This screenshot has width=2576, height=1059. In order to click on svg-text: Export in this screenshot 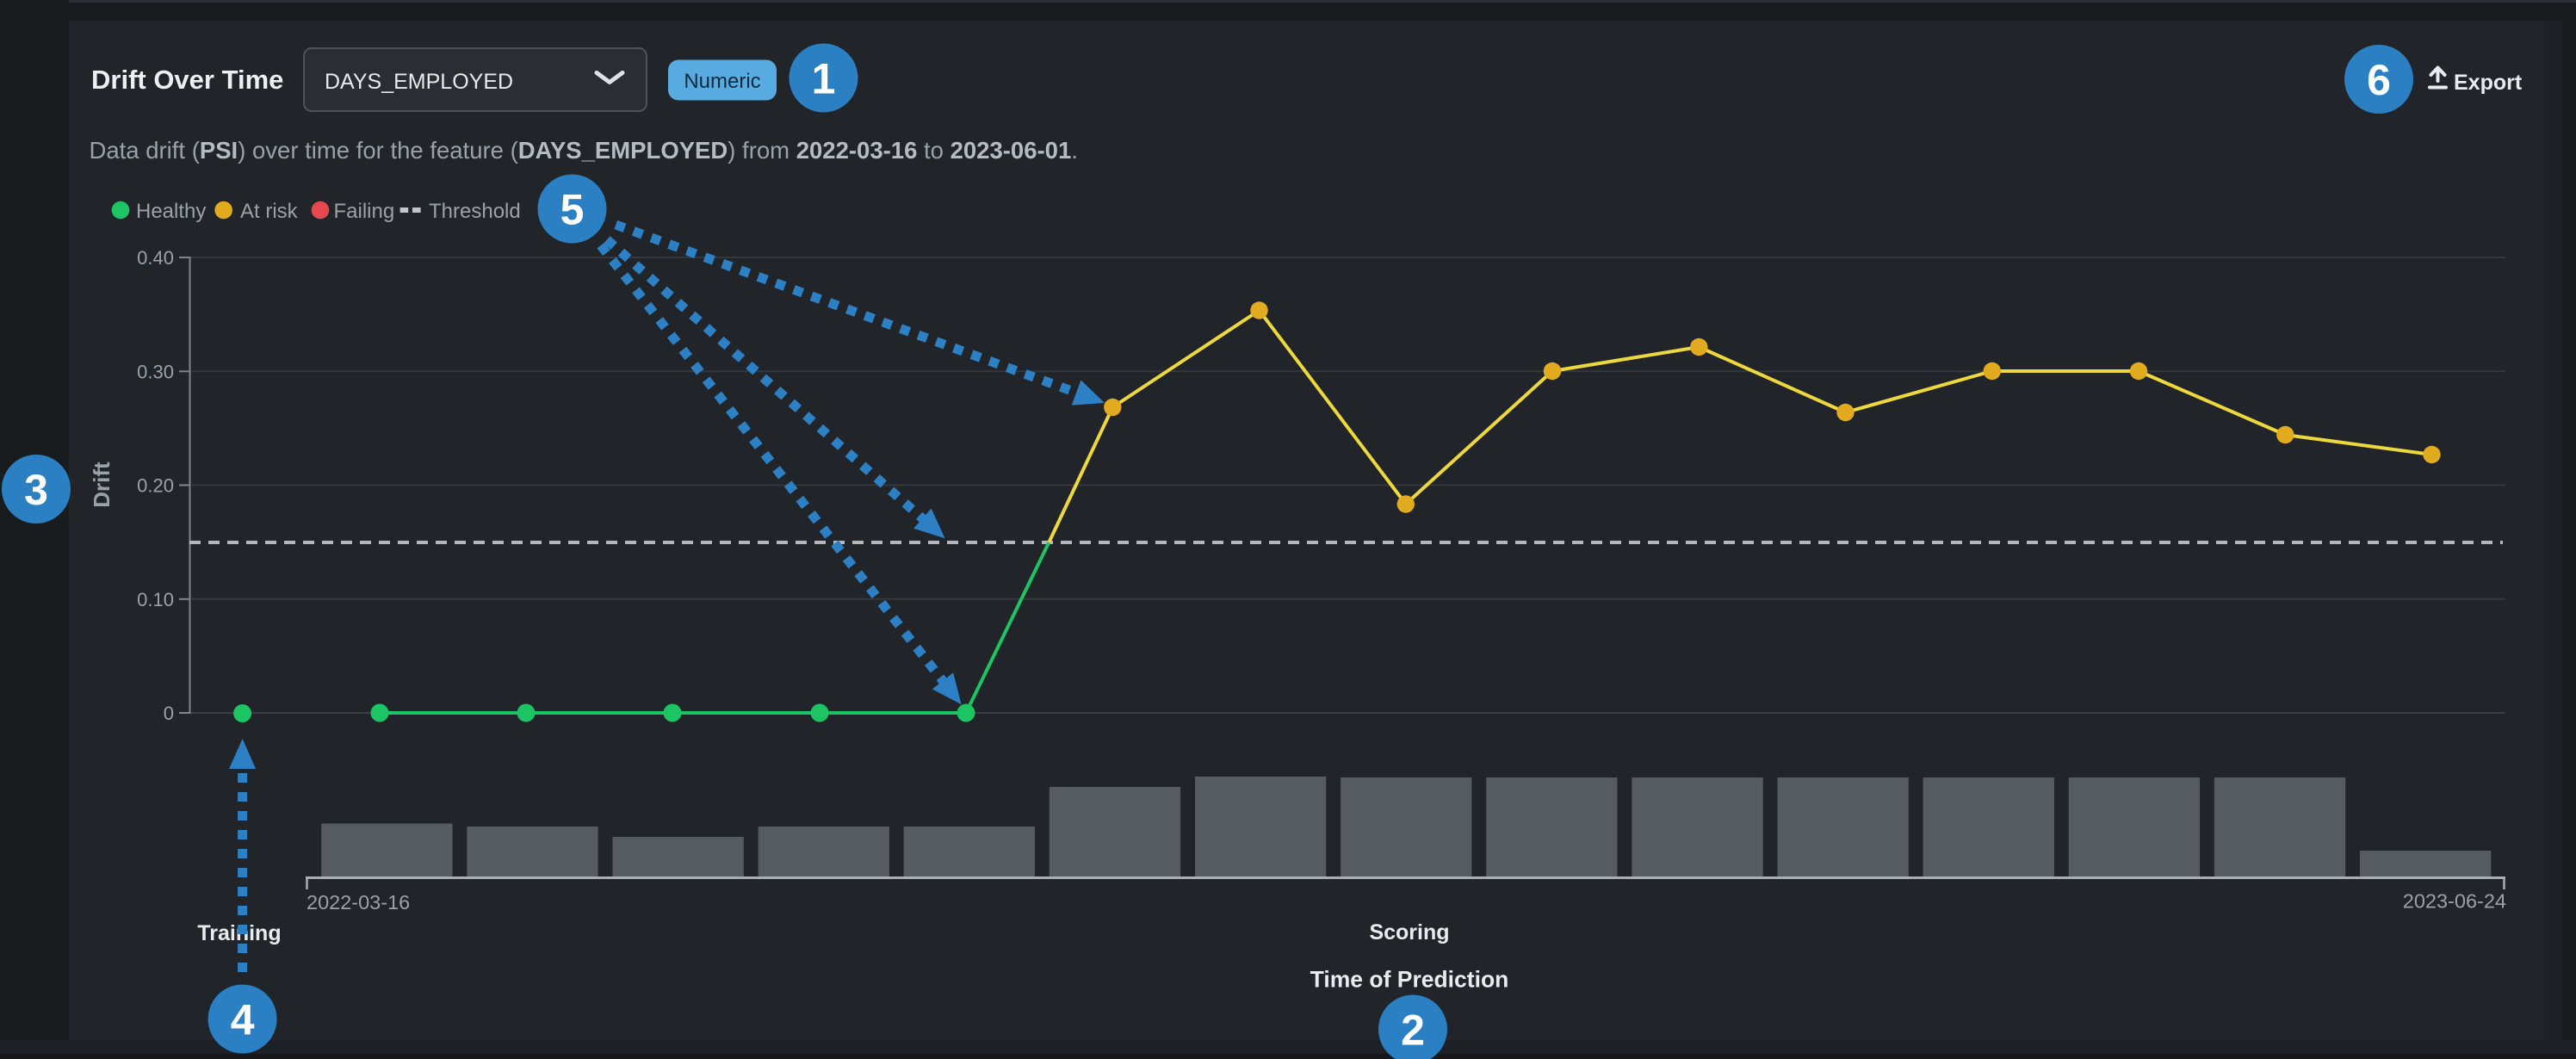, I will do `click(2488, 83)`.